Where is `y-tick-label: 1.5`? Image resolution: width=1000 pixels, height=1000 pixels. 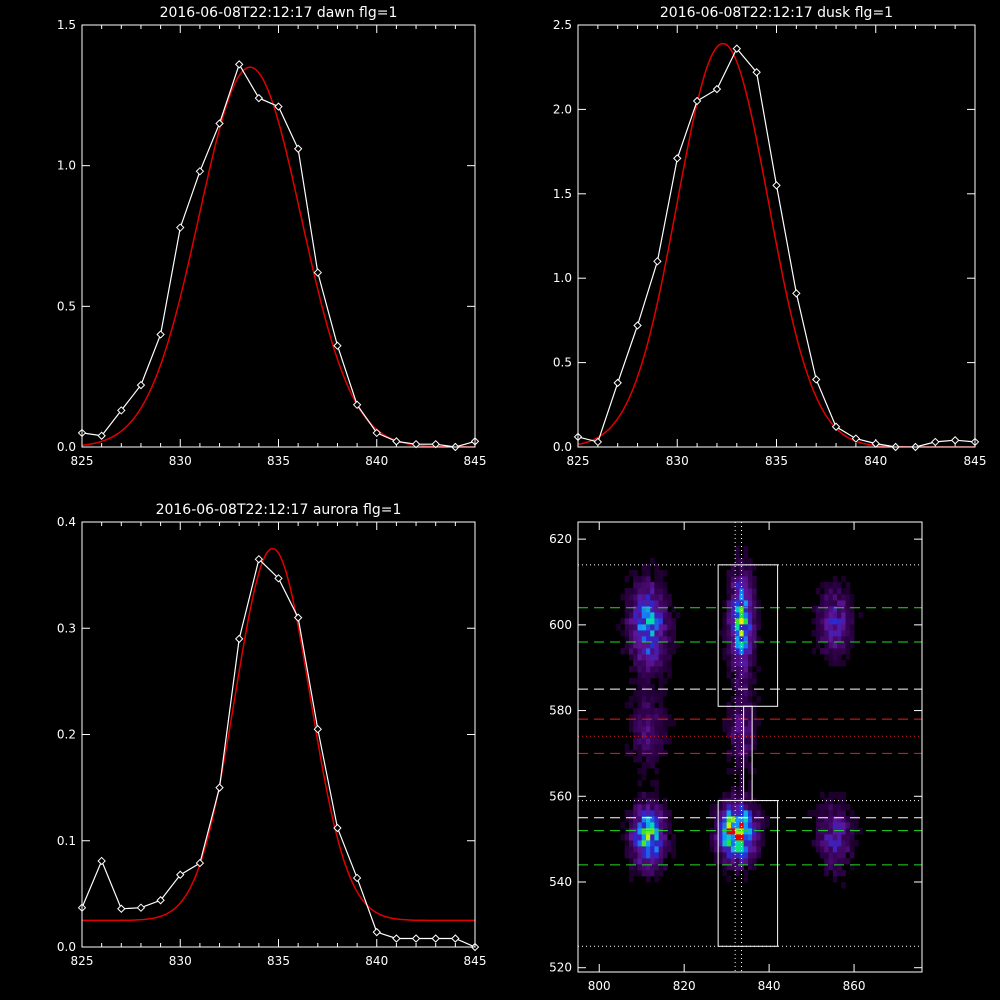
y-tick-label: 1.5 is located at coordinates (562, 194).